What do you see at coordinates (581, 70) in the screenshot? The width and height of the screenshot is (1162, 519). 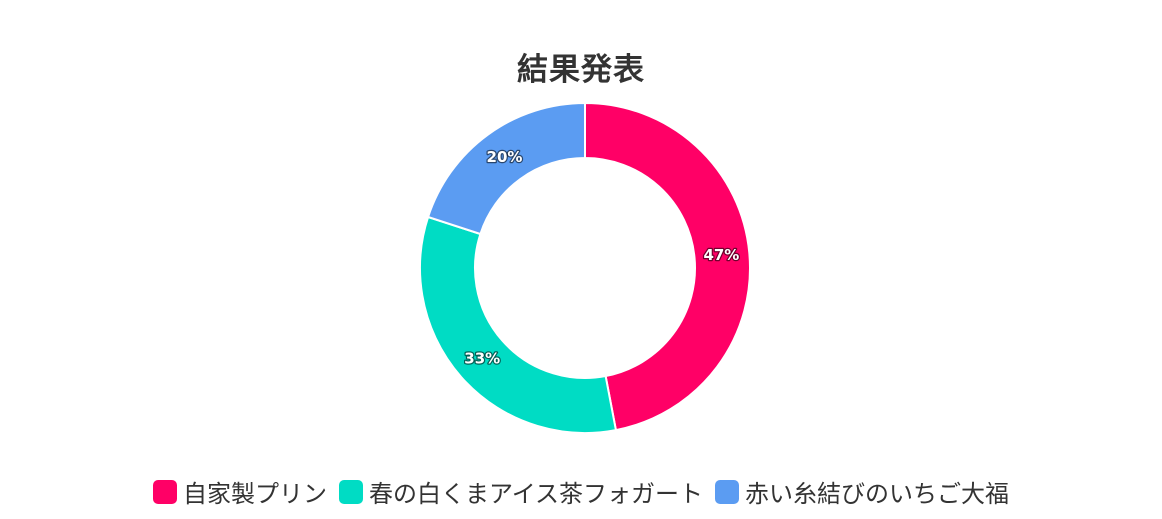 I see `chart-title: 結果発表` at bounding box center [581, 70].